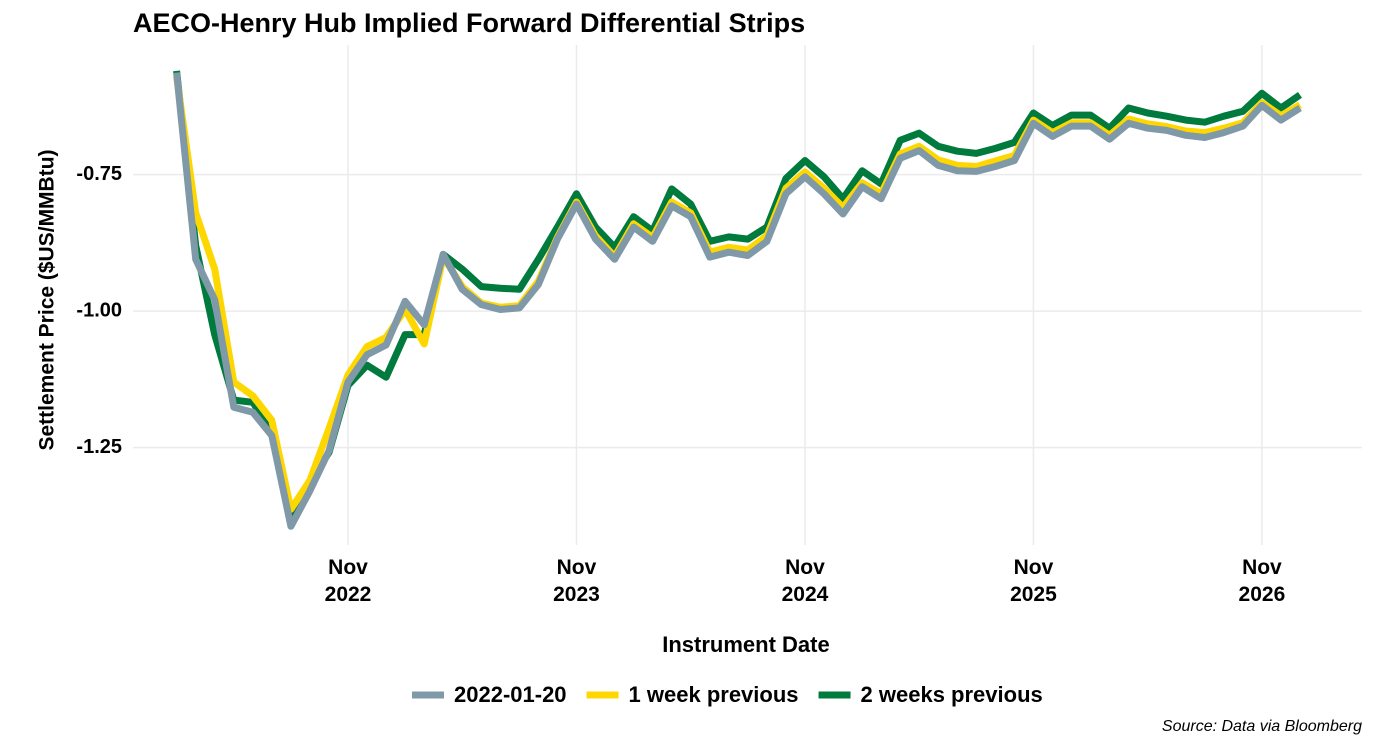 Image resolution: width=1400 pixels, height=750 pixels. I want to click on legend-label: 1 week previous, so click(714, 694).